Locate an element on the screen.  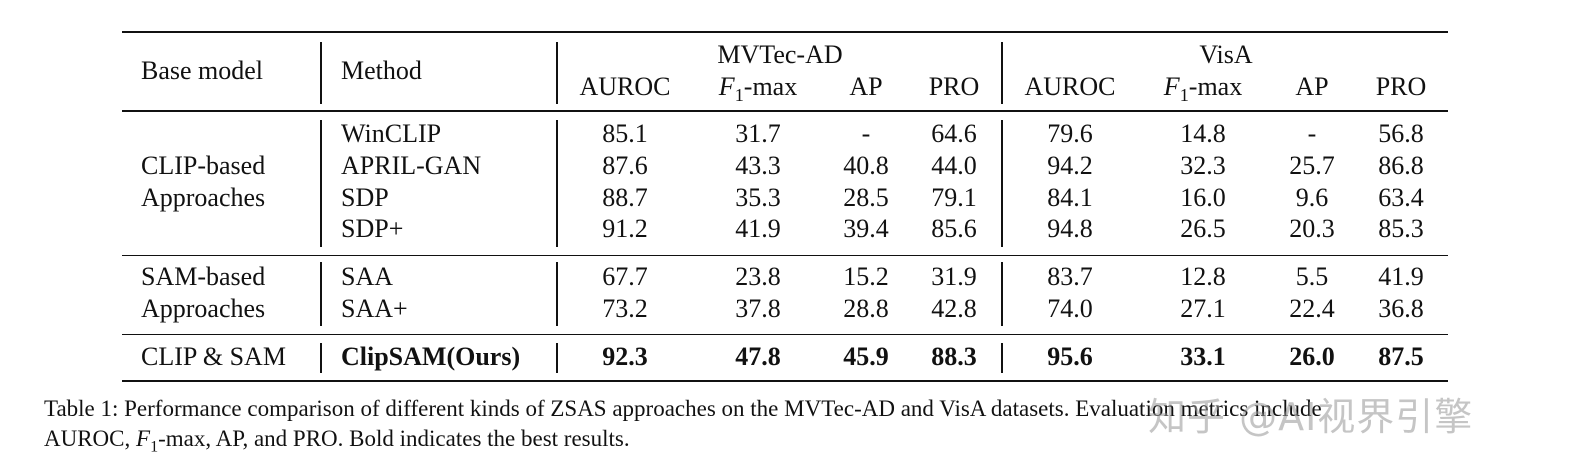
caption-line-2-start: AUROC, is located at coordinates (90, 438).